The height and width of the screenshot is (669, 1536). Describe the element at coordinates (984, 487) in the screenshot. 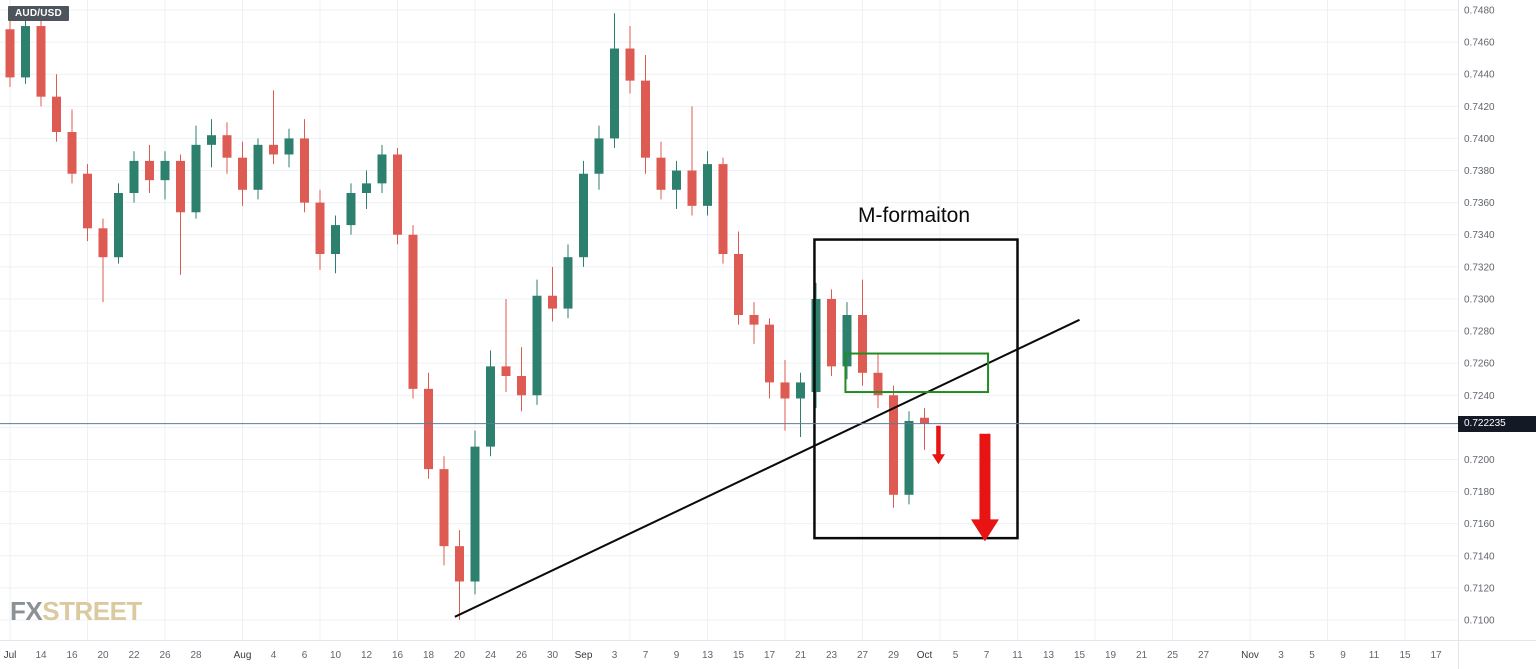

I see `down-arrow-icon` at that location.